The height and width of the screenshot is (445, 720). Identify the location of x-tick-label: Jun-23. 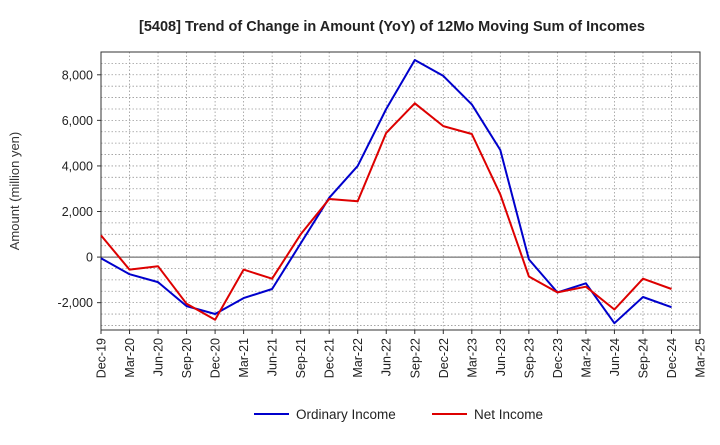
(501, 357).